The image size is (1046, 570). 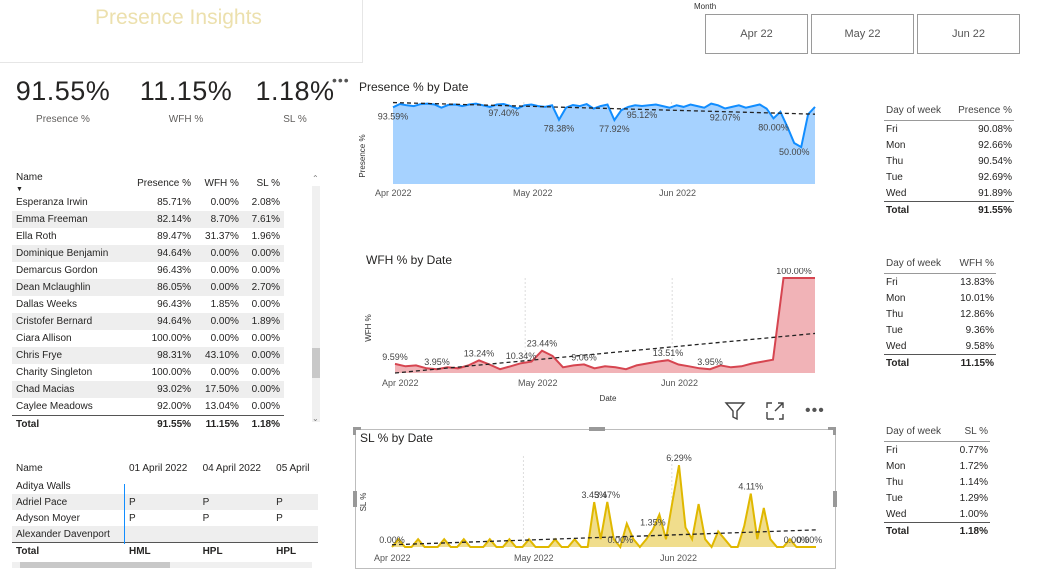 I want to click on employee-row: Cristofer Bernard 94.64% 0.00% 1.89%, so click(x=148, y=321).